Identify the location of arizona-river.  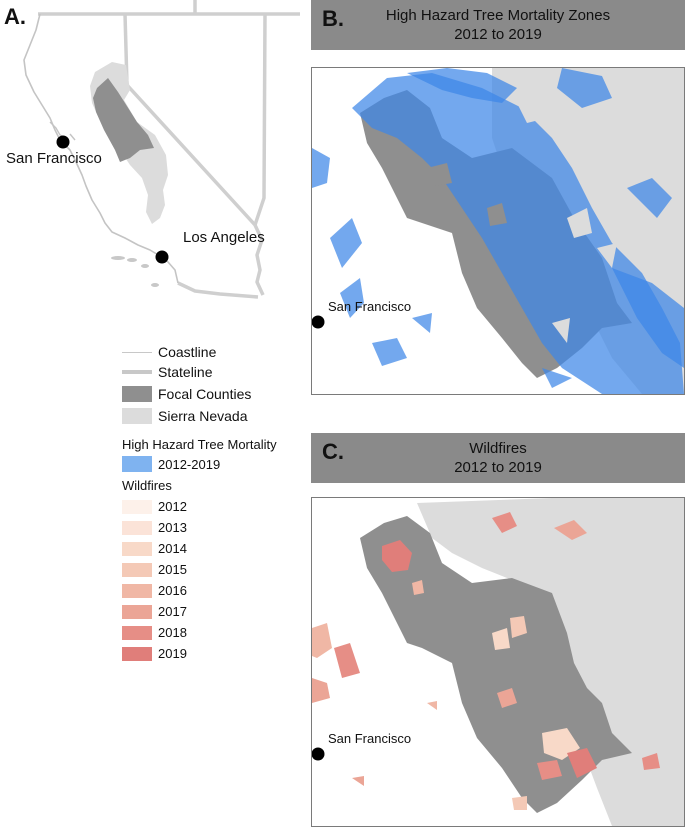
(259, 260).